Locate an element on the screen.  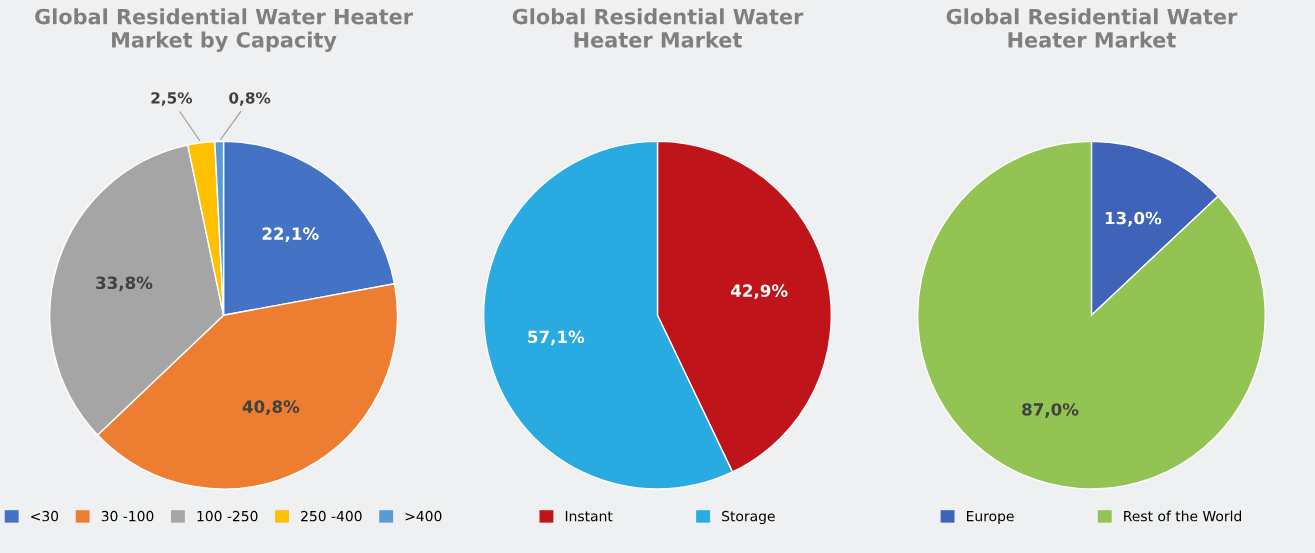
legend-label: Rest of the World is located at coordinates (1183, 516).